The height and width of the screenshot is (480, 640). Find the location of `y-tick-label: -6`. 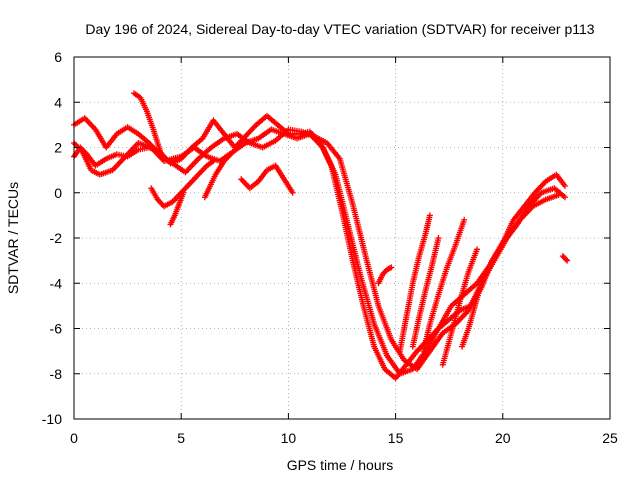

y-tick-label: -6 is located at coordinates (56, 329).